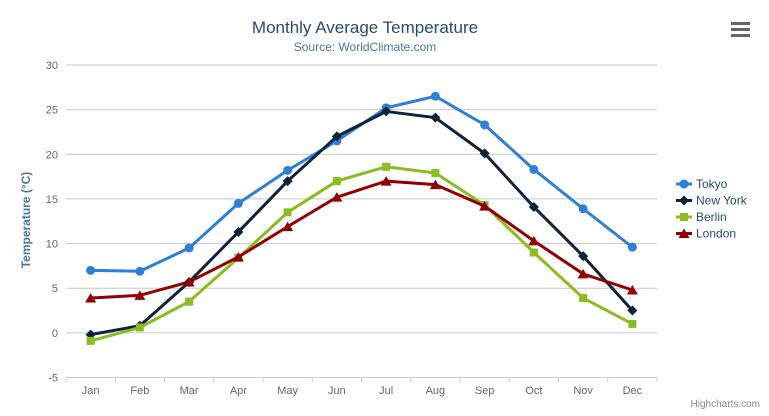  I want to click on legend-item-tokyo: Tokyo, so click(702, 184).